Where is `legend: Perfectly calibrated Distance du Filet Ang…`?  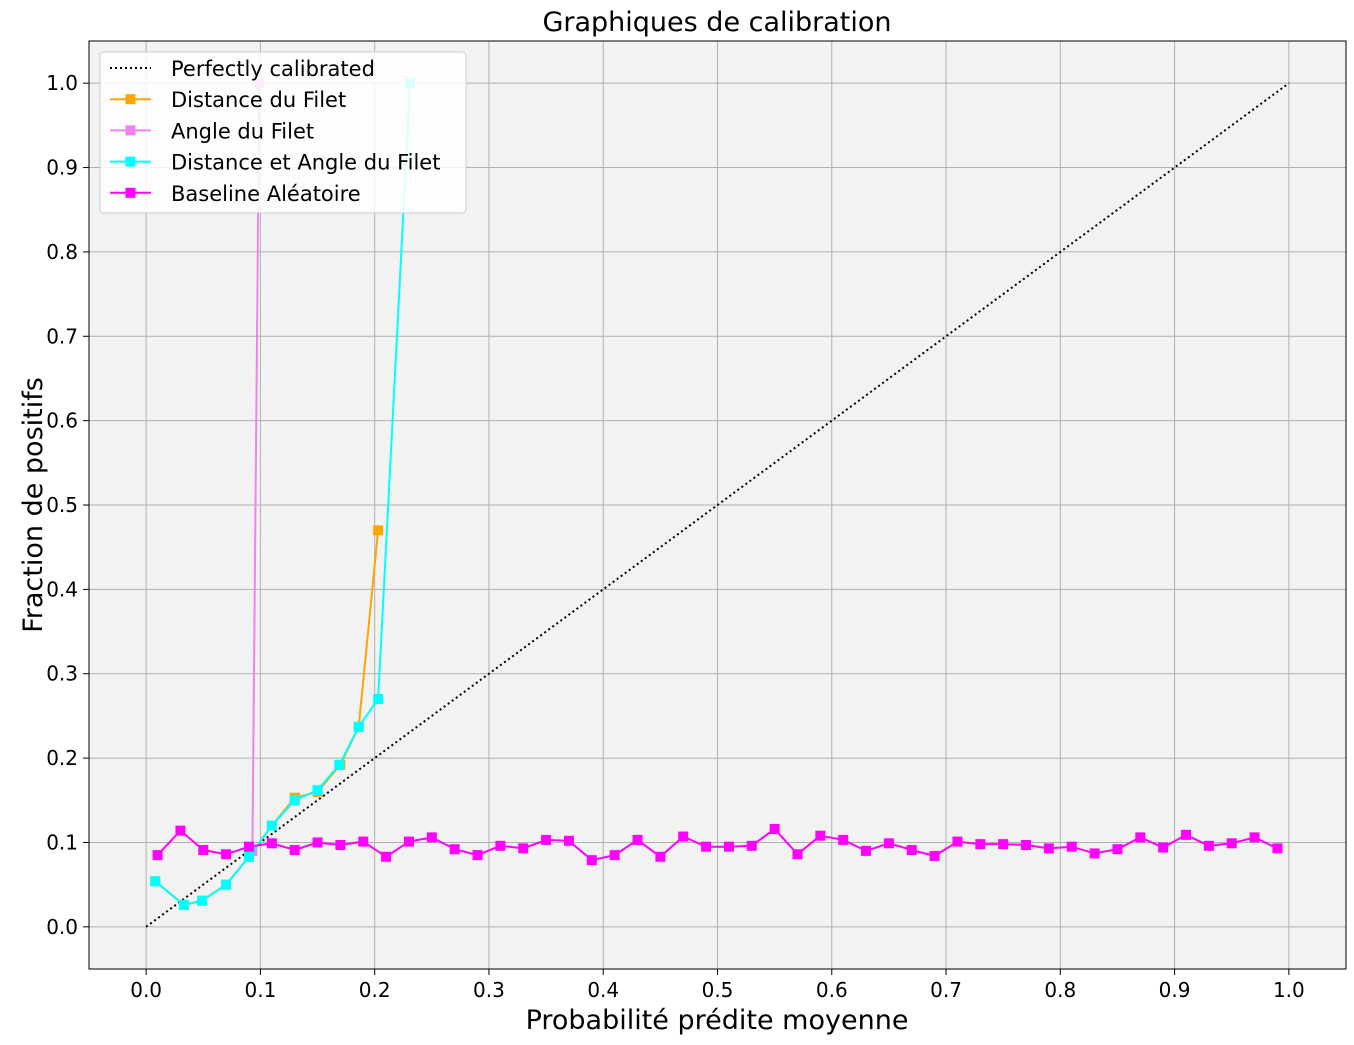 legend: Perfectly calibrated Distance du Filet Ang… is located at coordinates (283, 132).